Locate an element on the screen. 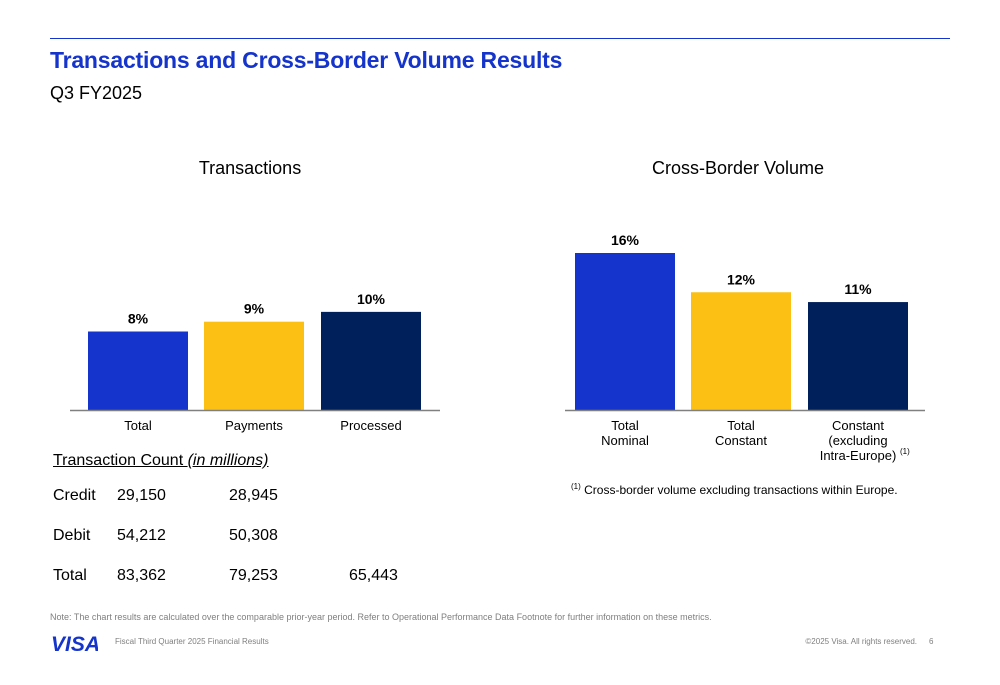 The height and width of the screenshot is (685, 1000). header-rule is located at coordinates (500, 38).